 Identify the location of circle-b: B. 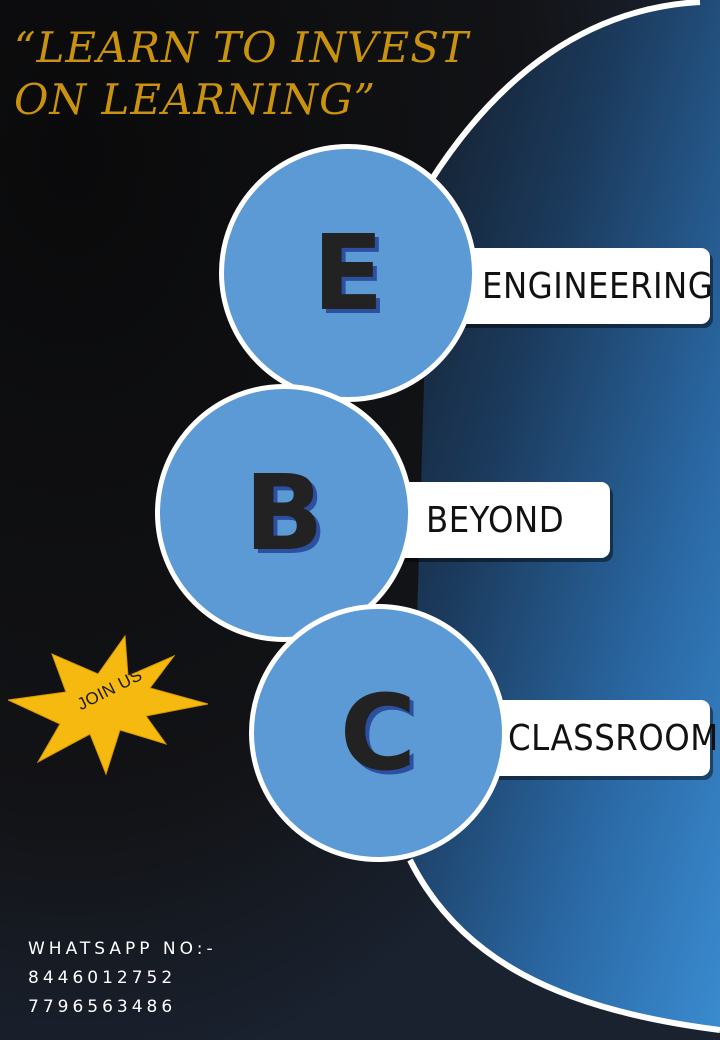
(284, 513).